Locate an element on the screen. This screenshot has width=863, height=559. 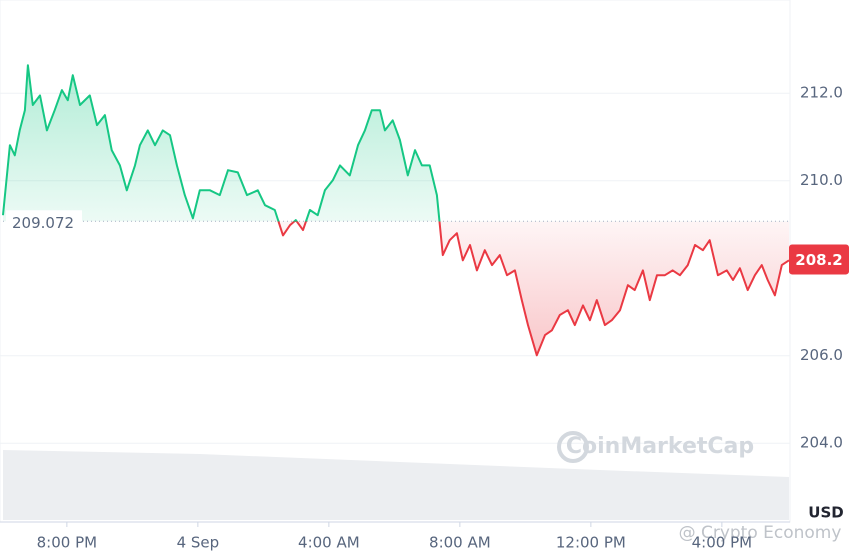
baseline-label-bg is located at coordinates (44, 221).